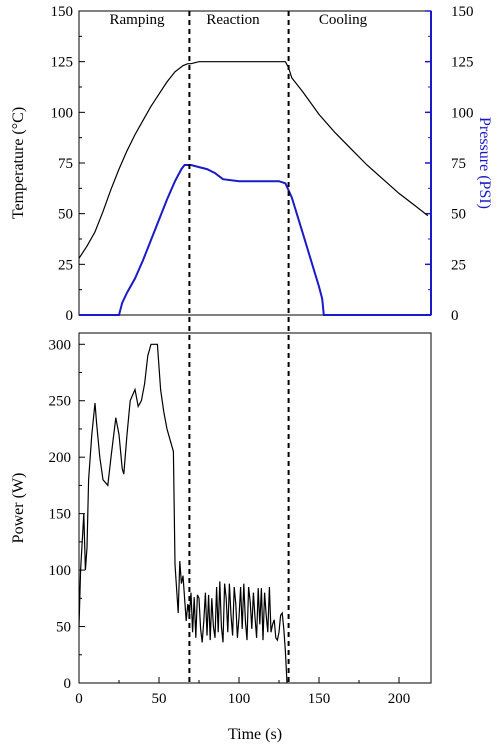  Describe the element at coordinates (79, 699) in the screenshot. I see `time-tick-label-0: 0` at that location.